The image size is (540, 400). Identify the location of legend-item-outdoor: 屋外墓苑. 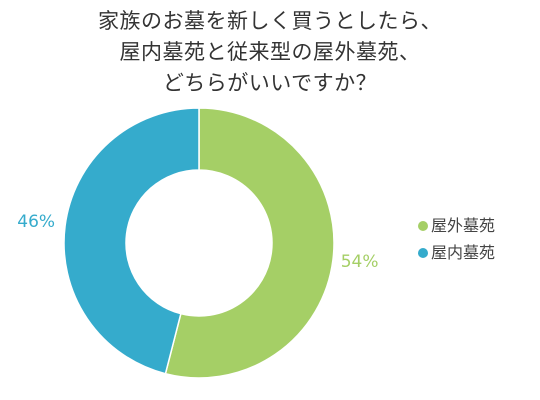
(456, 225).